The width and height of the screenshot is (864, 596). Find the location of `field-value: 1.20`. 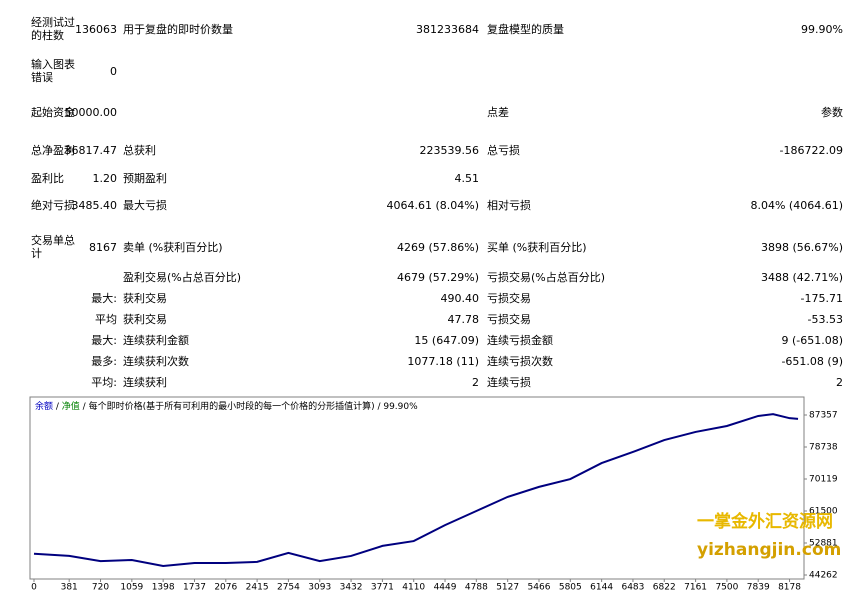

field-value: 1.20 is located at coordinates (105, 178).